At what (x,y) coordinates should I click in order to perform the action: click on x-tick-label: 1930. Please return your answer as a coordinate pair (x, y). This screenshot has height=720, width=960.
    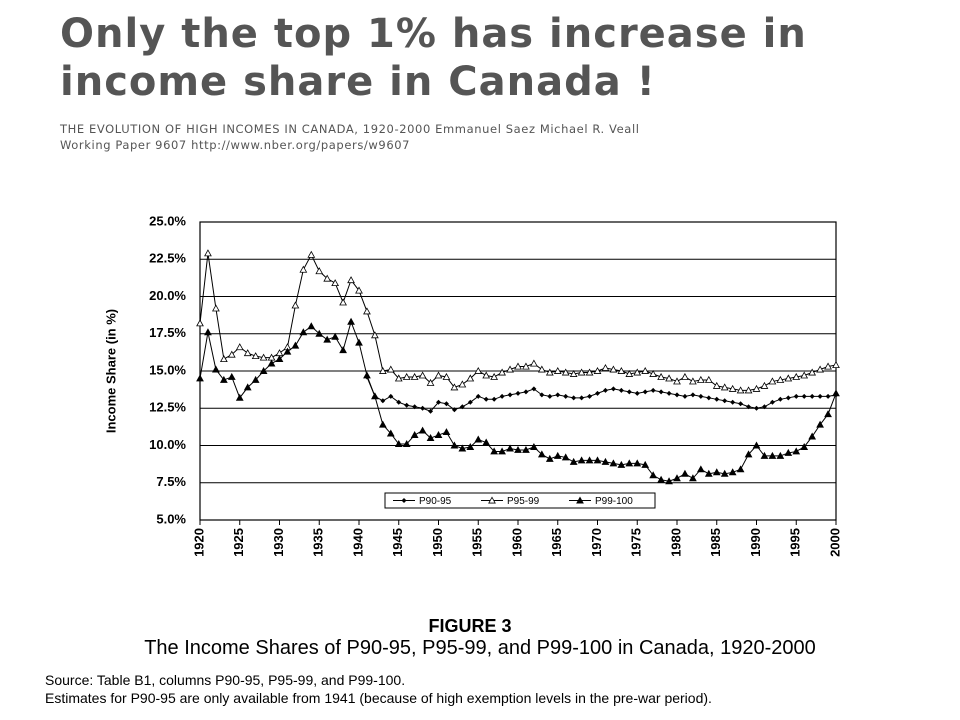
    Looking at the image, I should click on (278, 542).